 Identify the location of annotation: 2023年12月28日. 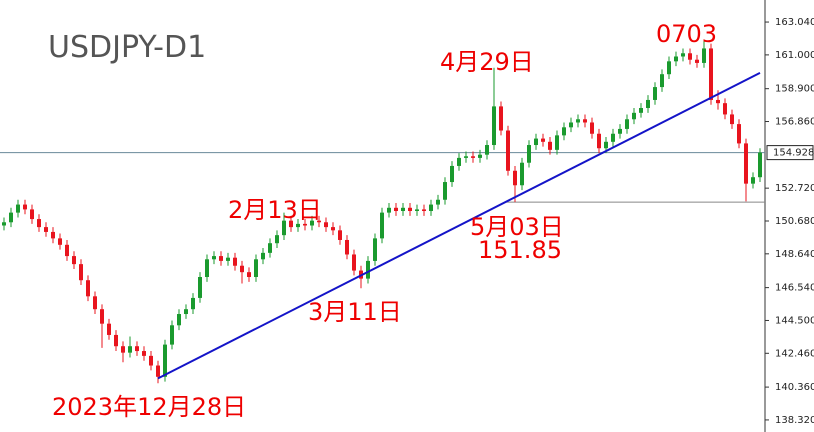
(149, 407).